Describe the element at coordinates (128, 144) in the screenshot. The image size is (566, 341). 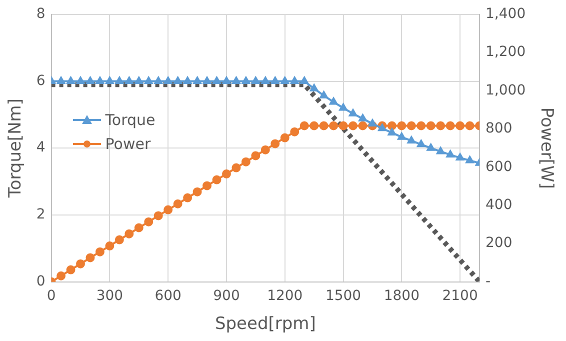
I see `legend-label: Power` at that location.